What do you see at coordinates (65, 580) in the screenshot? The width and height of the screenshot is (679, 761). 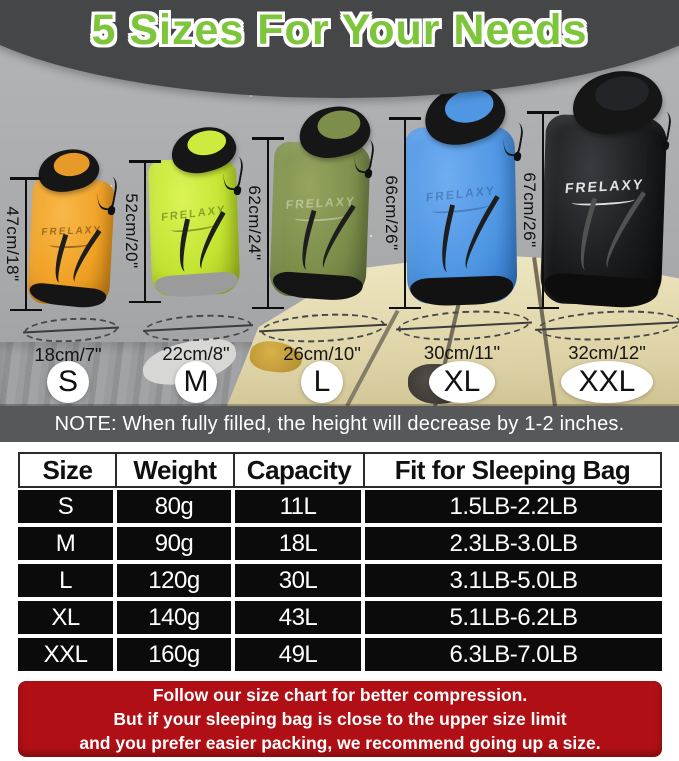 I see `table-cell: L` at bounding box center [65, 580].